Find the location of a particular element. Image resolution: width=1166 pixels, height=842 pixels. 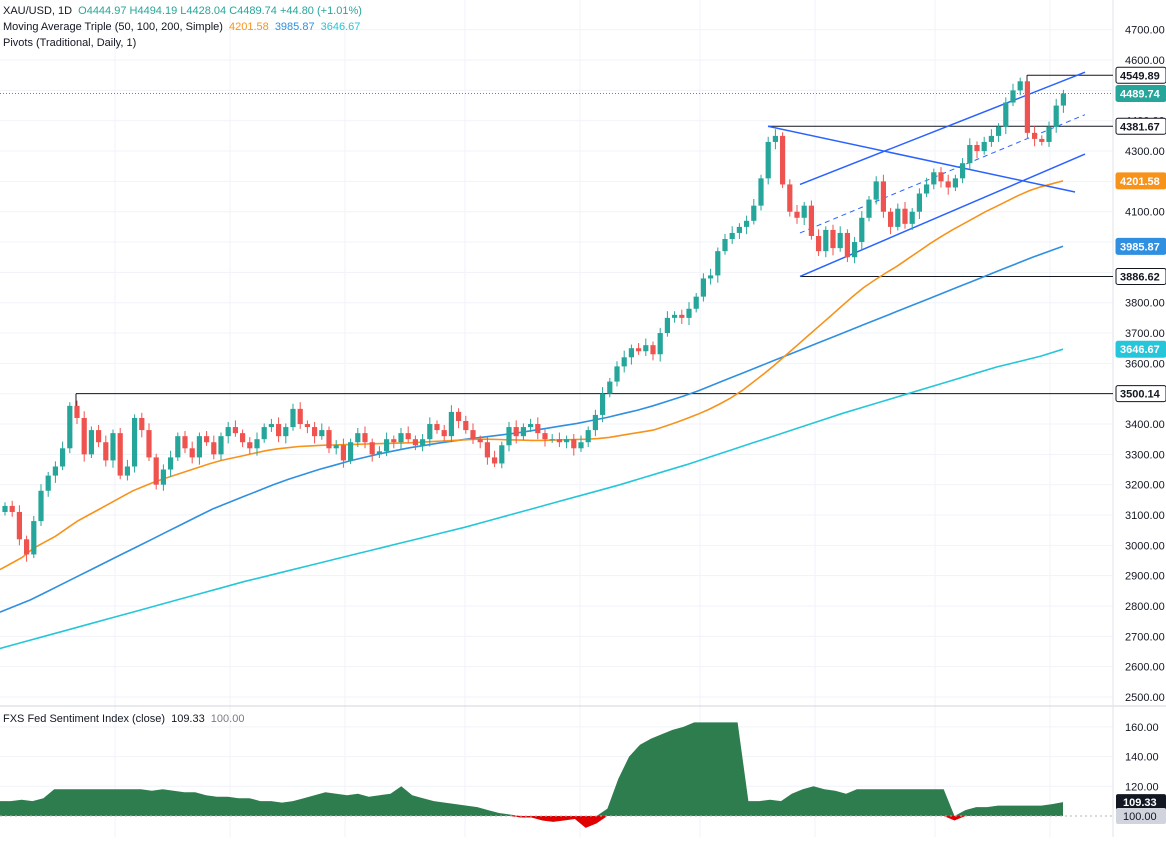

indicator-marker-box is located at coordinates (1141, 802).